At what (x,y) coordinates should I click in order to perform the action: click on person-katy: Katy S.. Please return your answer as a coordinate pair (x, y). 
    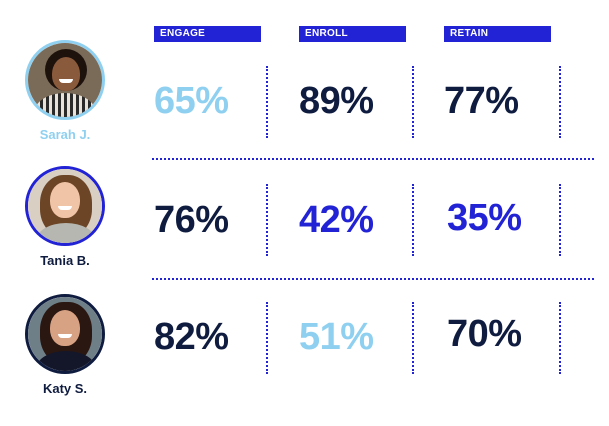
    Looking at the image, I should click on (65, 345).